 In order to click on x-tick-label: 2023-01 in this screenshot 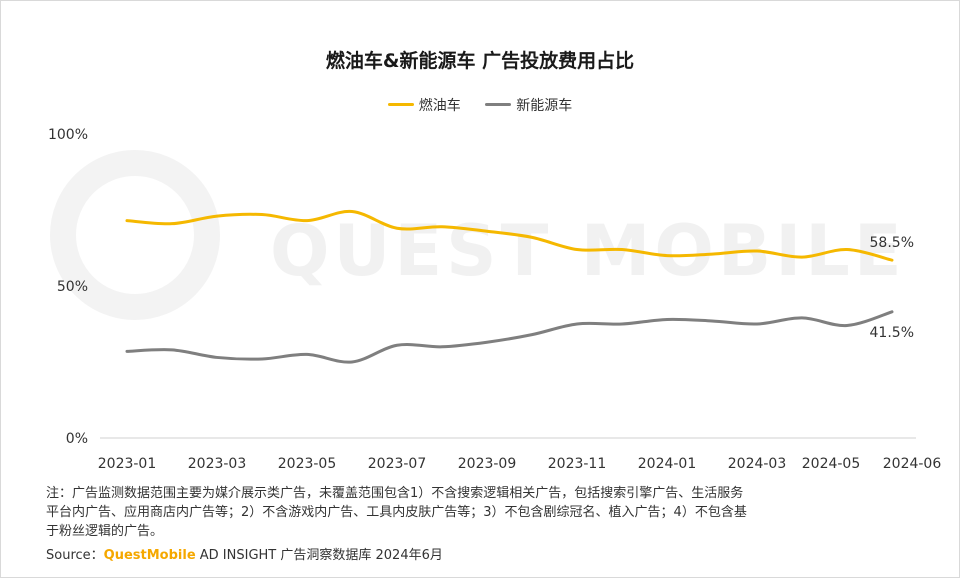, I will do `click(127, 464)`.